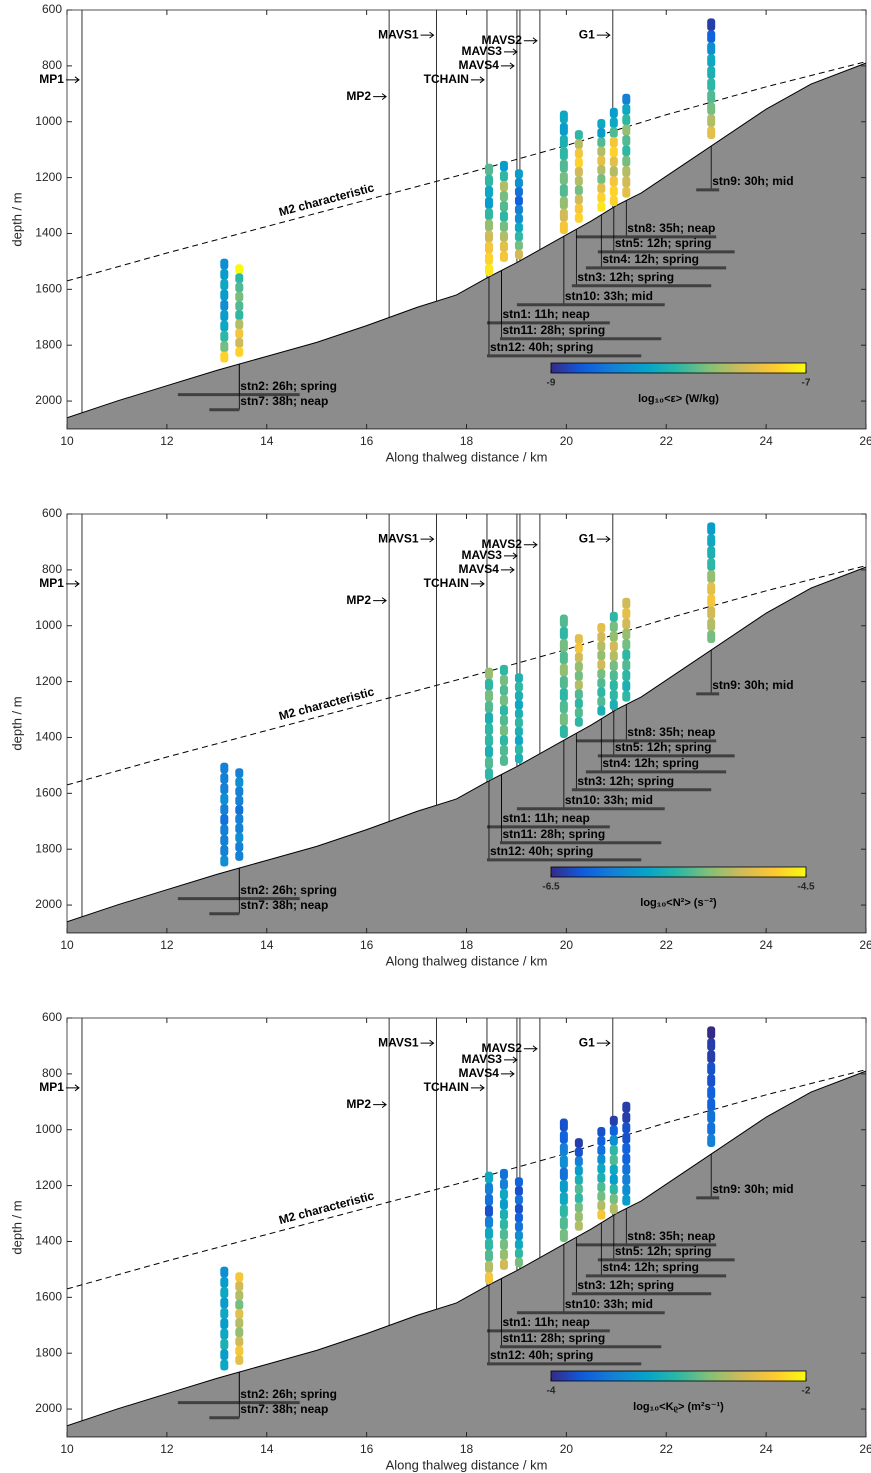 This screenshot has height=1473, width=871. I want to click on y-tick-label: 1200, so click(48, 177).